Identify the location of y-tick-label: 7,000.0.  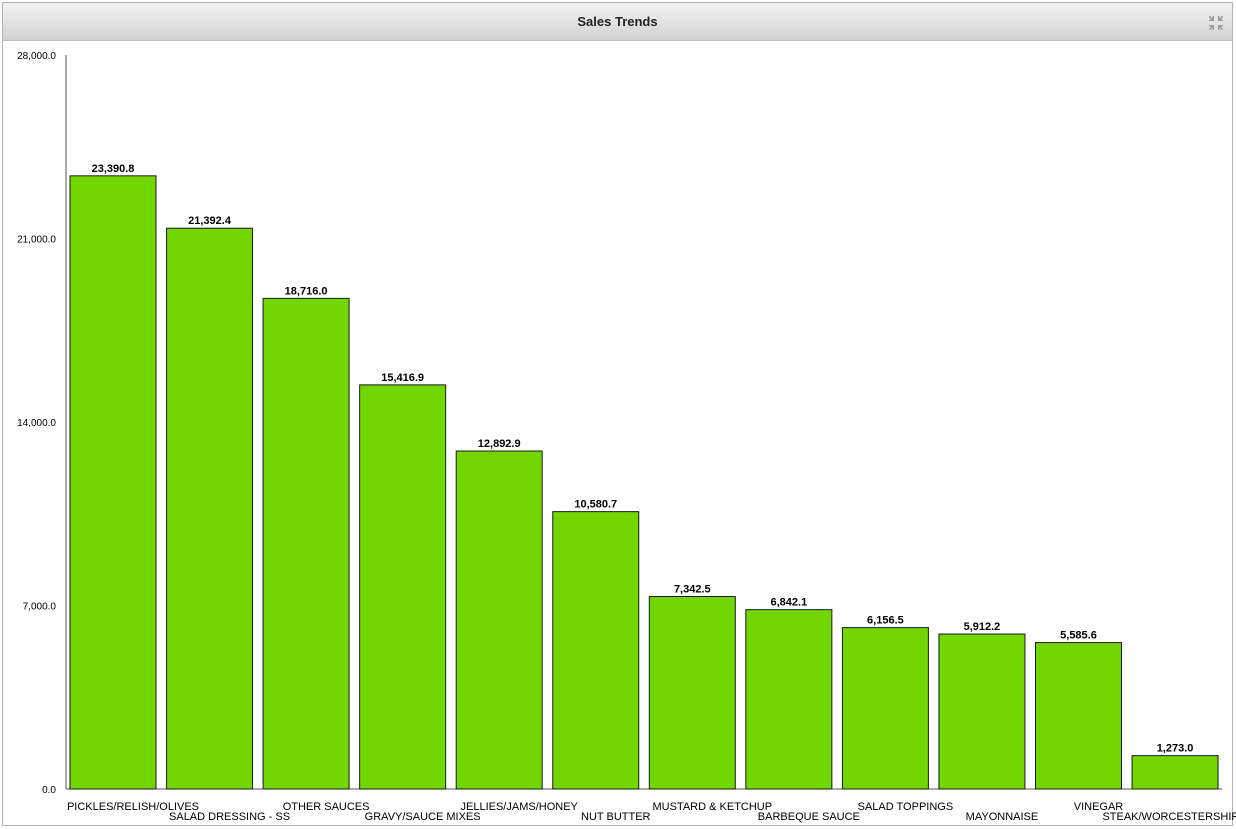
(40, 607).